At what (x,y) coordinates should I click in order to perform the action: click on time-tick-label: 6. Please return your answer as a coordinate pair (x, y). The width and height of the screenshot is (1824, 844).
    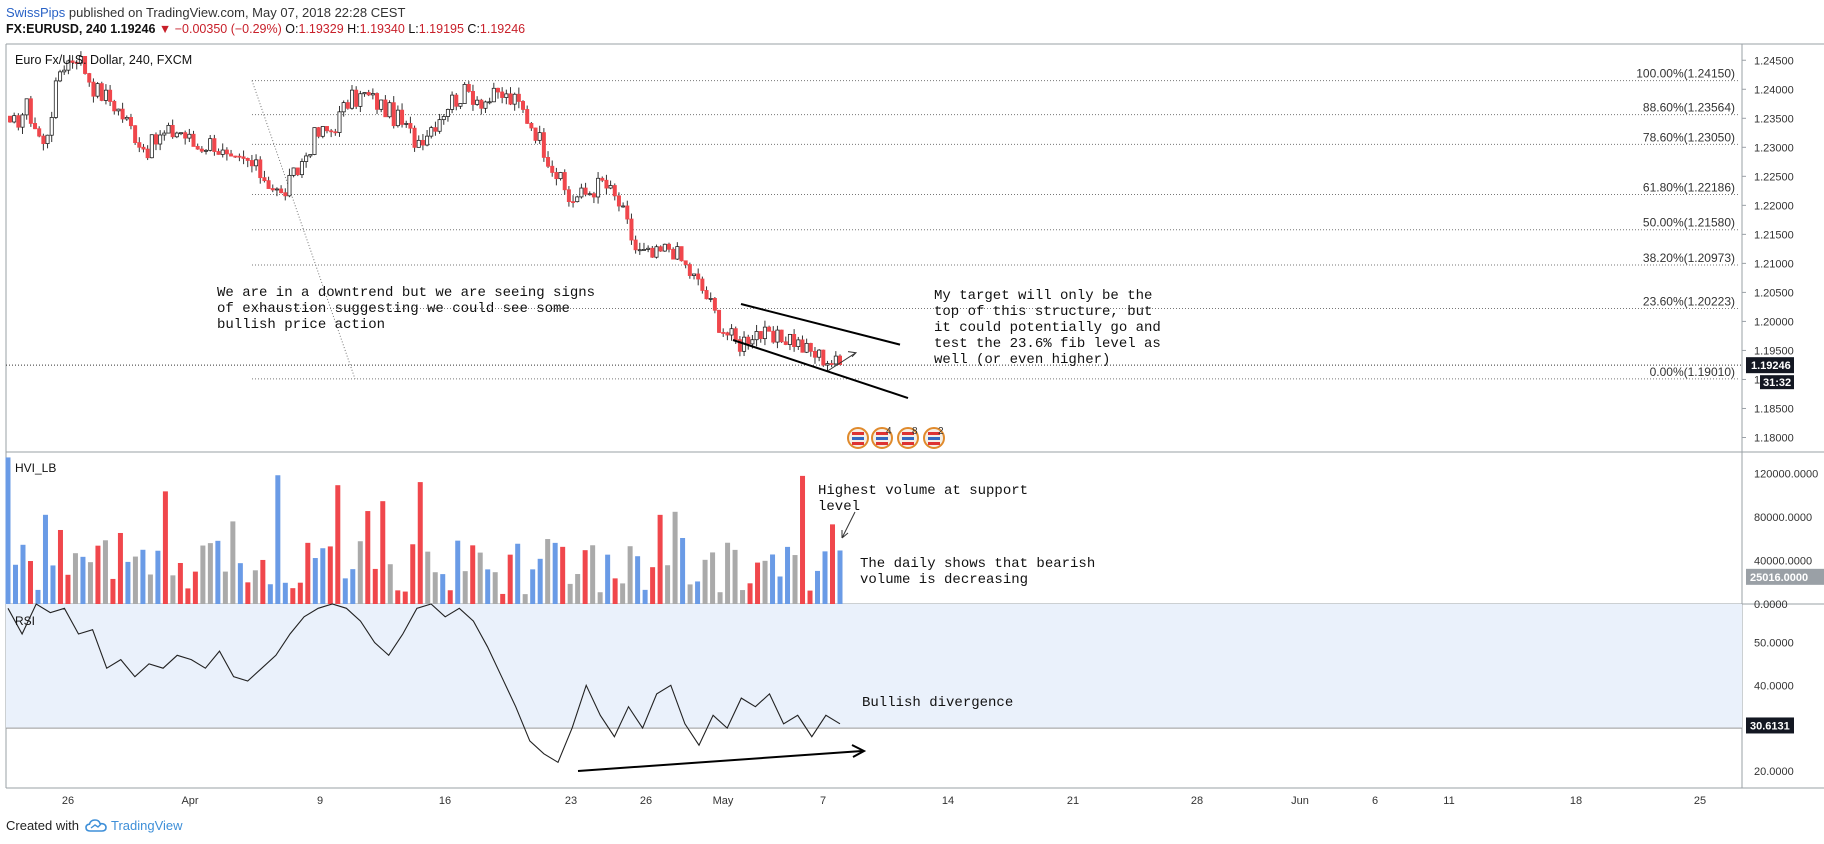
    Looking at the image, I should click on (1375, 801).